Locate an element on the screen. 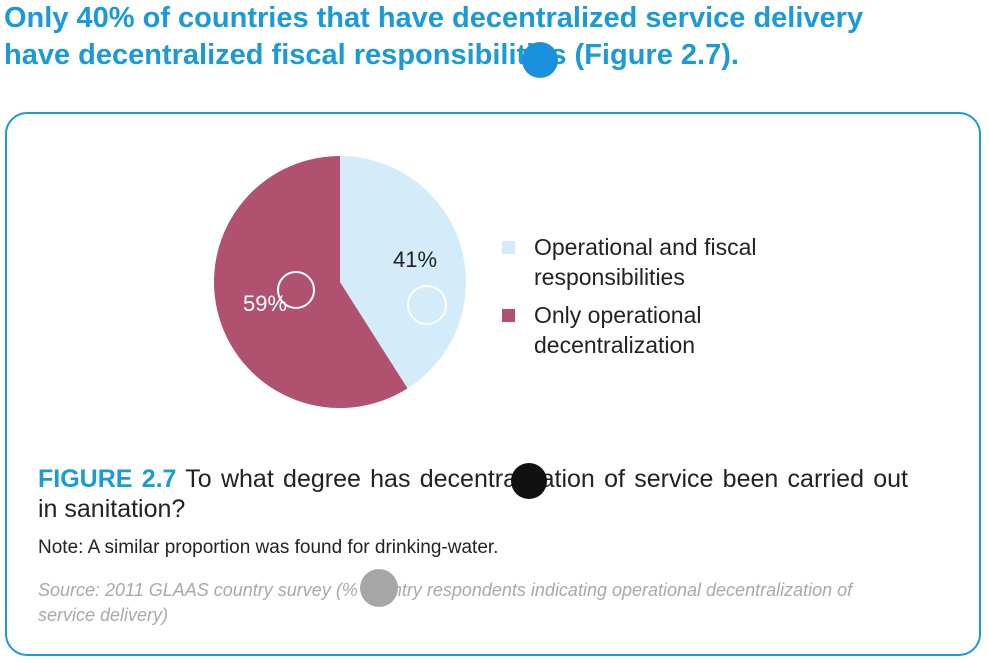 The image size is (988, 663). pie-chart: 41%59% is located at coordinates (340, 282).